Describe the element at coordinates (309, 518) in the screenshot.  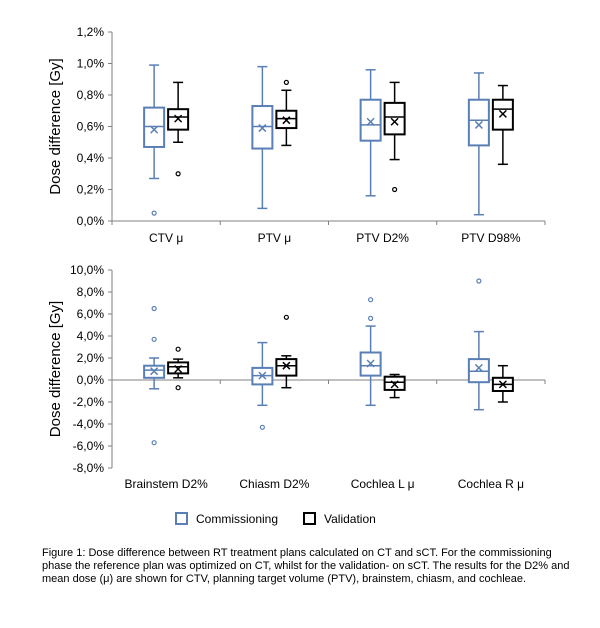
I see `legend-validation-swatch` at that location.